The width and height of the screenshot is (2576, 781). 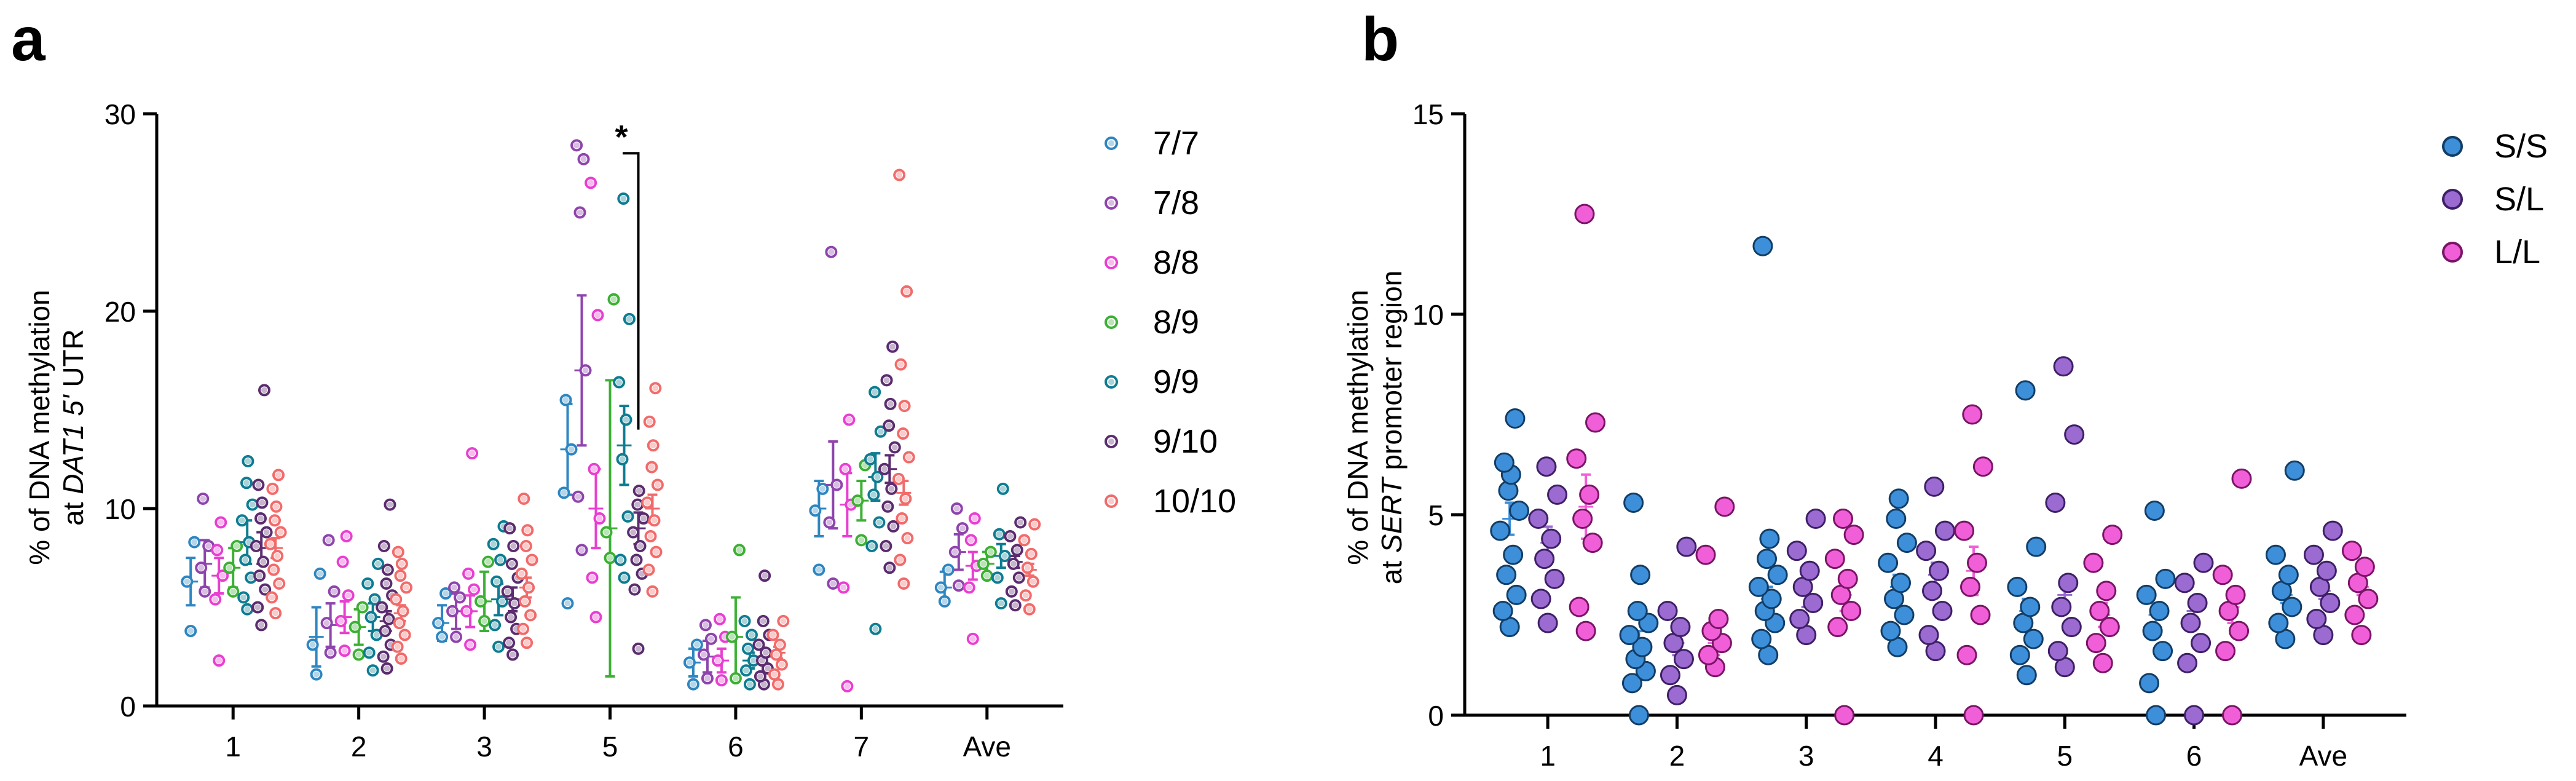 What do you see at coordinates (2453, 253) in the screenshot?
I see `legend-marker` at bounding box center [2453, 253].